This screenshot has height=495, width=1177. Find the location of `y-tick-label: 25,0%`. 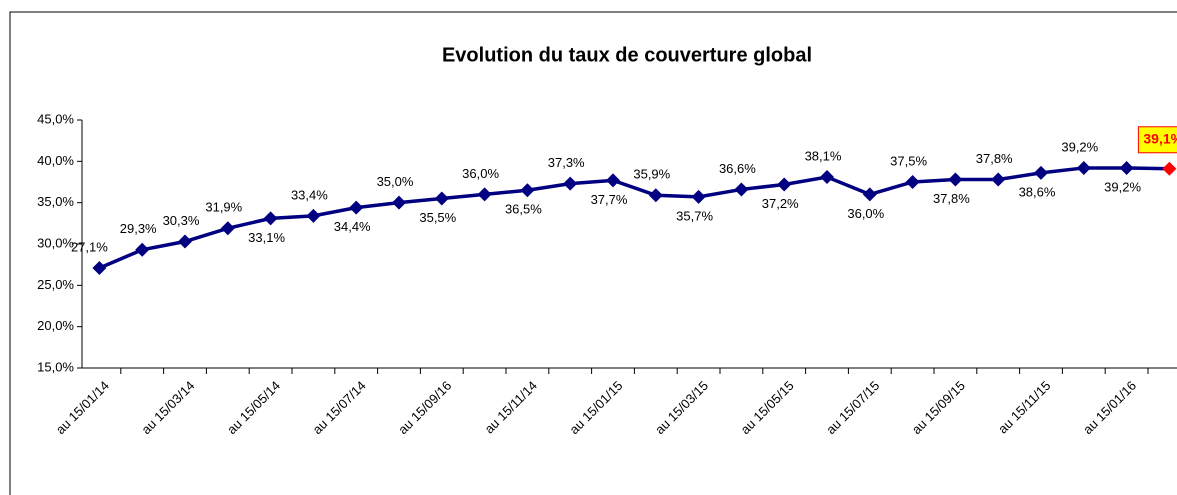

y-tick-label: 25,0% is located at coordinates (55, 284).